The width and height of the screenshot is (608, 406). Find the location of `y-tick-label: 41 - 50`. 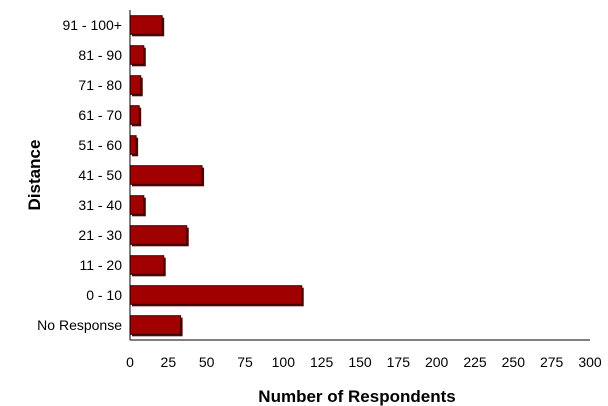

y-tick-label: 41 - 50 is located at coordinates (100, 175).